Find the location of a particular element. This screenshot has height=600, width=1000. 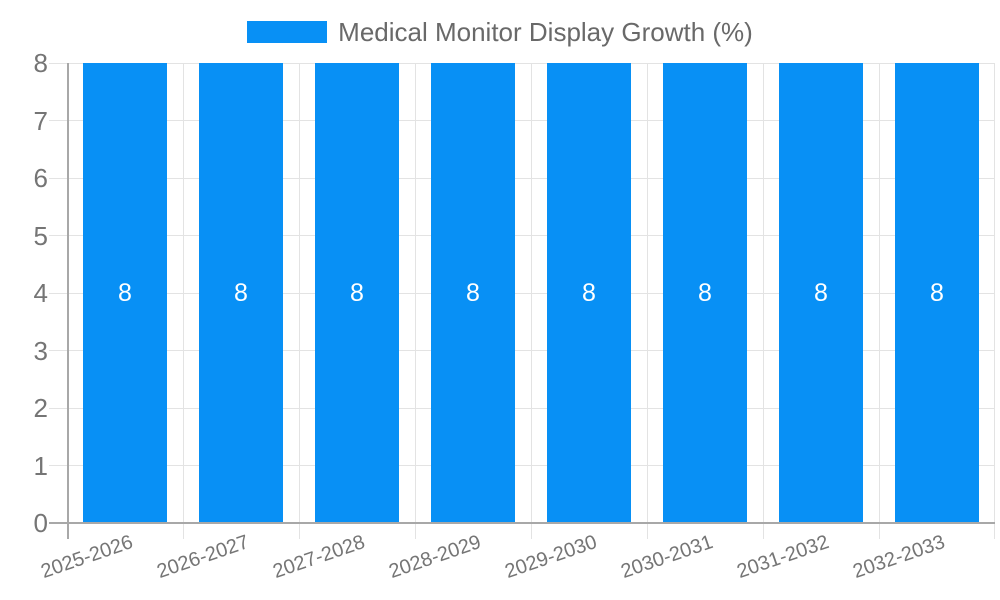

y-tick-label: 0 is located at coordinates (40, 523).